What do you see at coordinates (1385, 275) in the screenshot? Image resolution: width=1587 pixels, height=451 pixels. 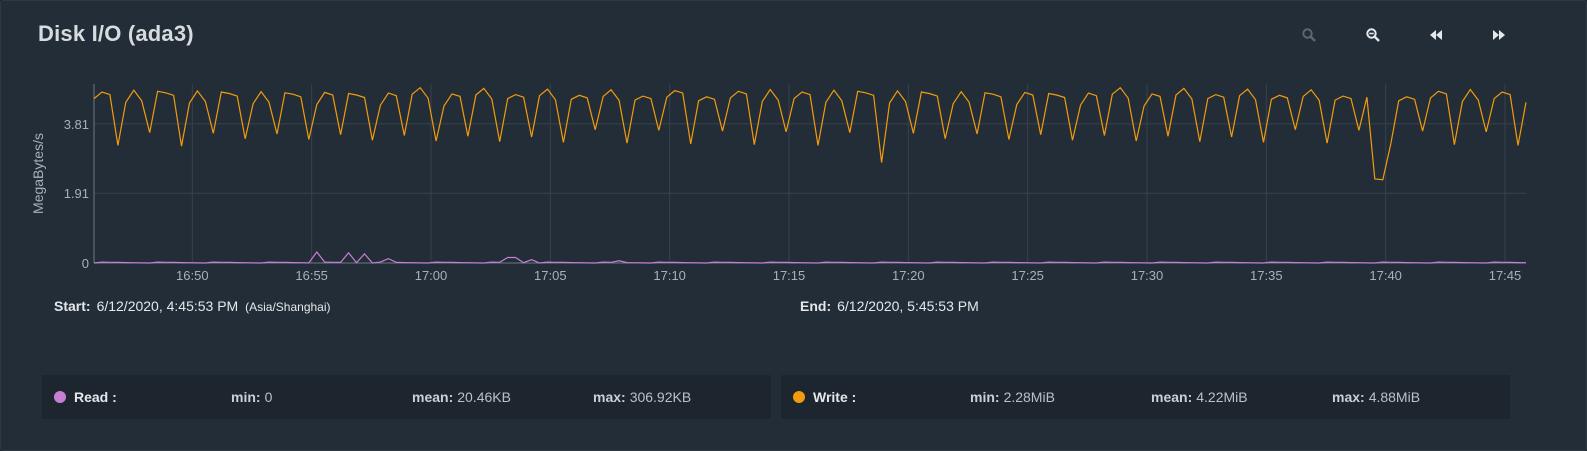 I see `x-tick-label: 17:40` at bounding box center [1385, 275].